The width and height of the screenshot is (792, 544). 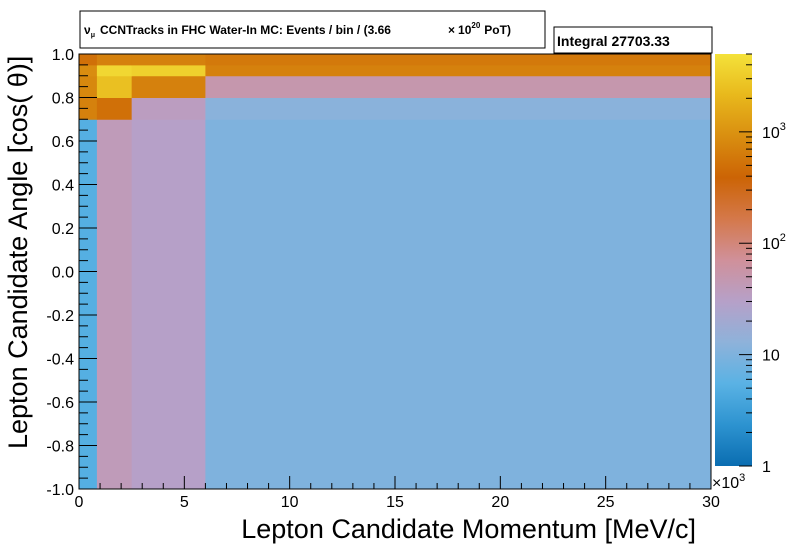 I want to click on x-tick-label: 15, so click(x=395, y=502).